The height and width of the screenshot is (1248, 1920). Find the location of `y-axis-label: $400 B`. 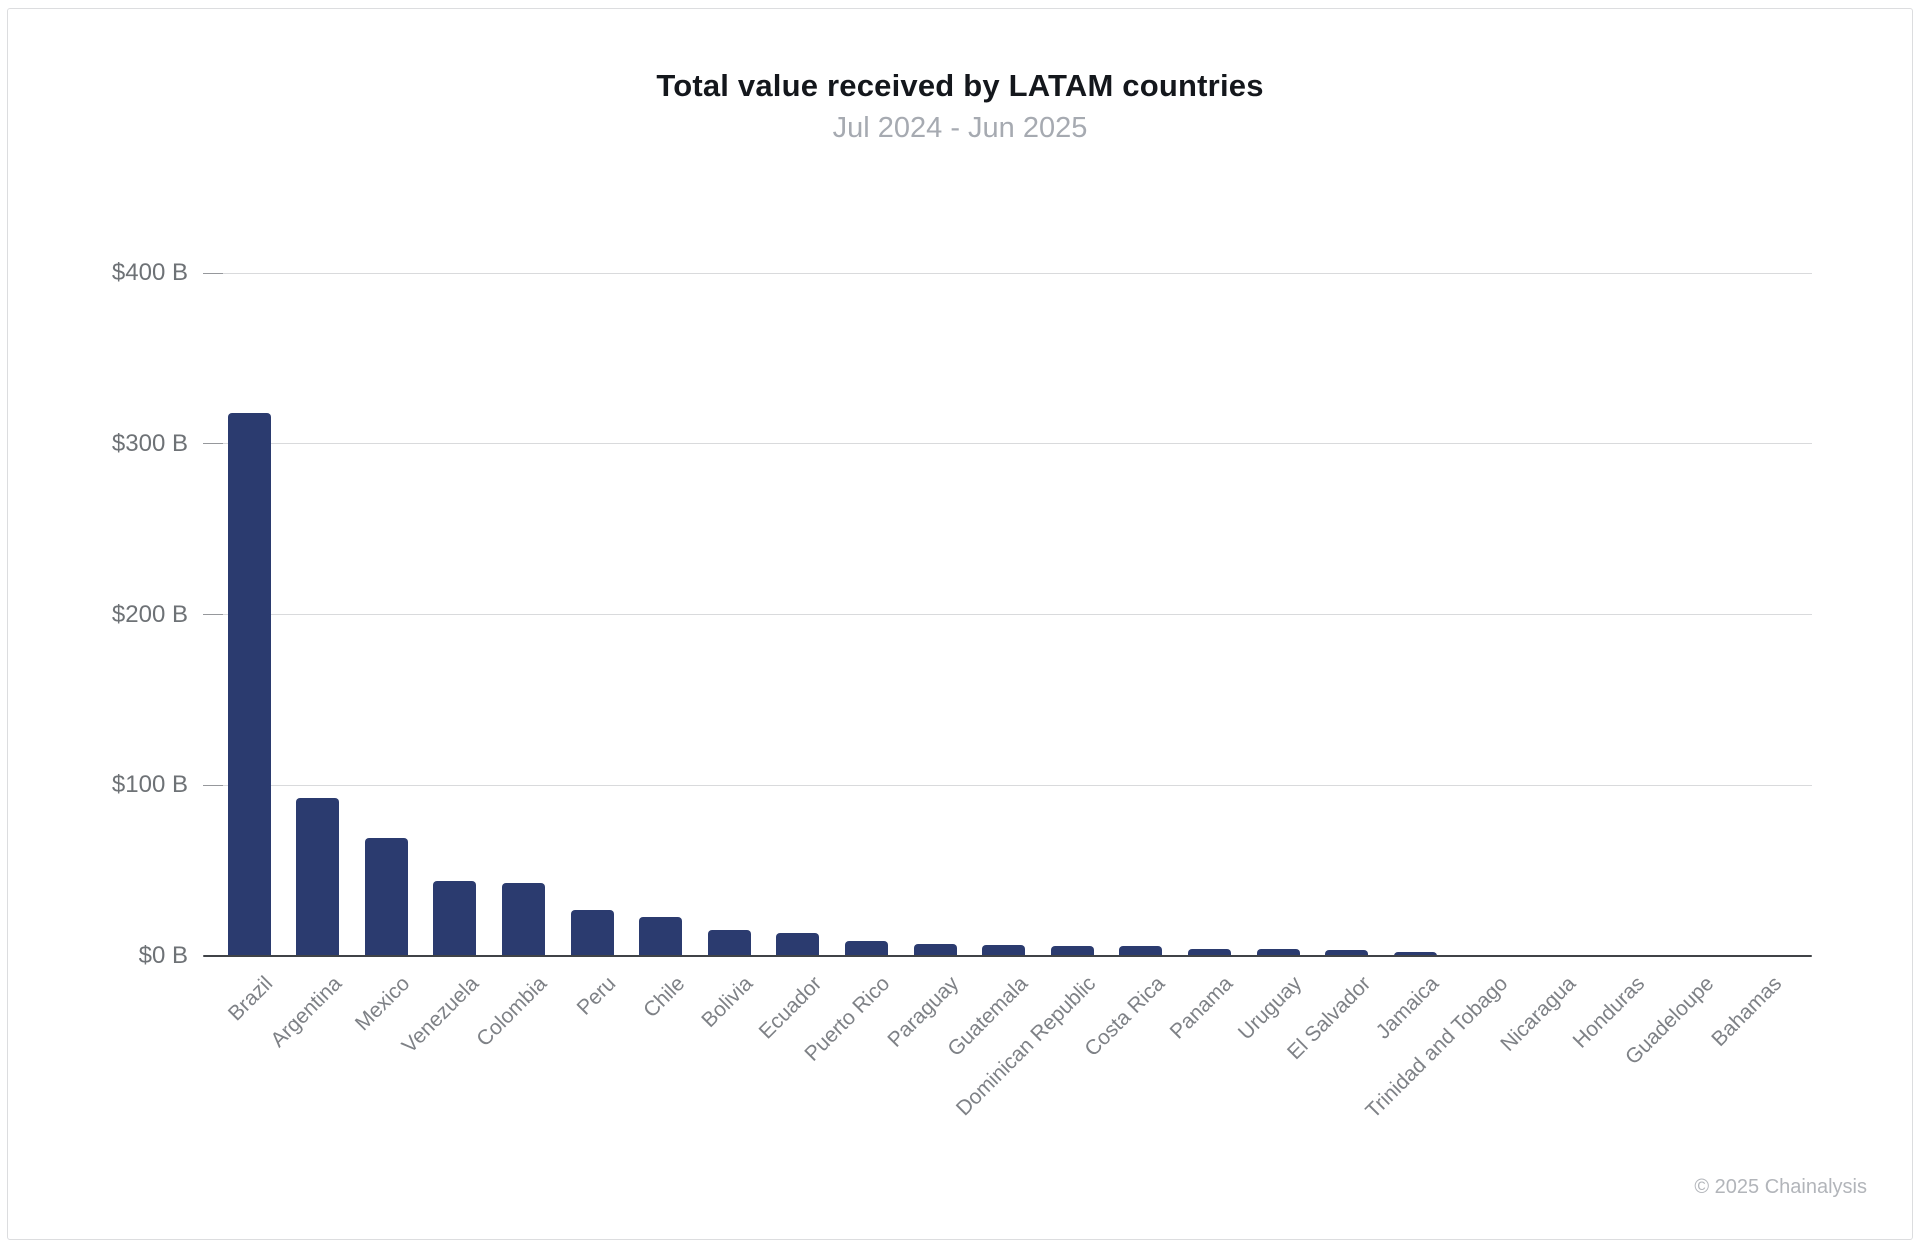

y-axis-label: $400 B is located at coordinates (149, 272).